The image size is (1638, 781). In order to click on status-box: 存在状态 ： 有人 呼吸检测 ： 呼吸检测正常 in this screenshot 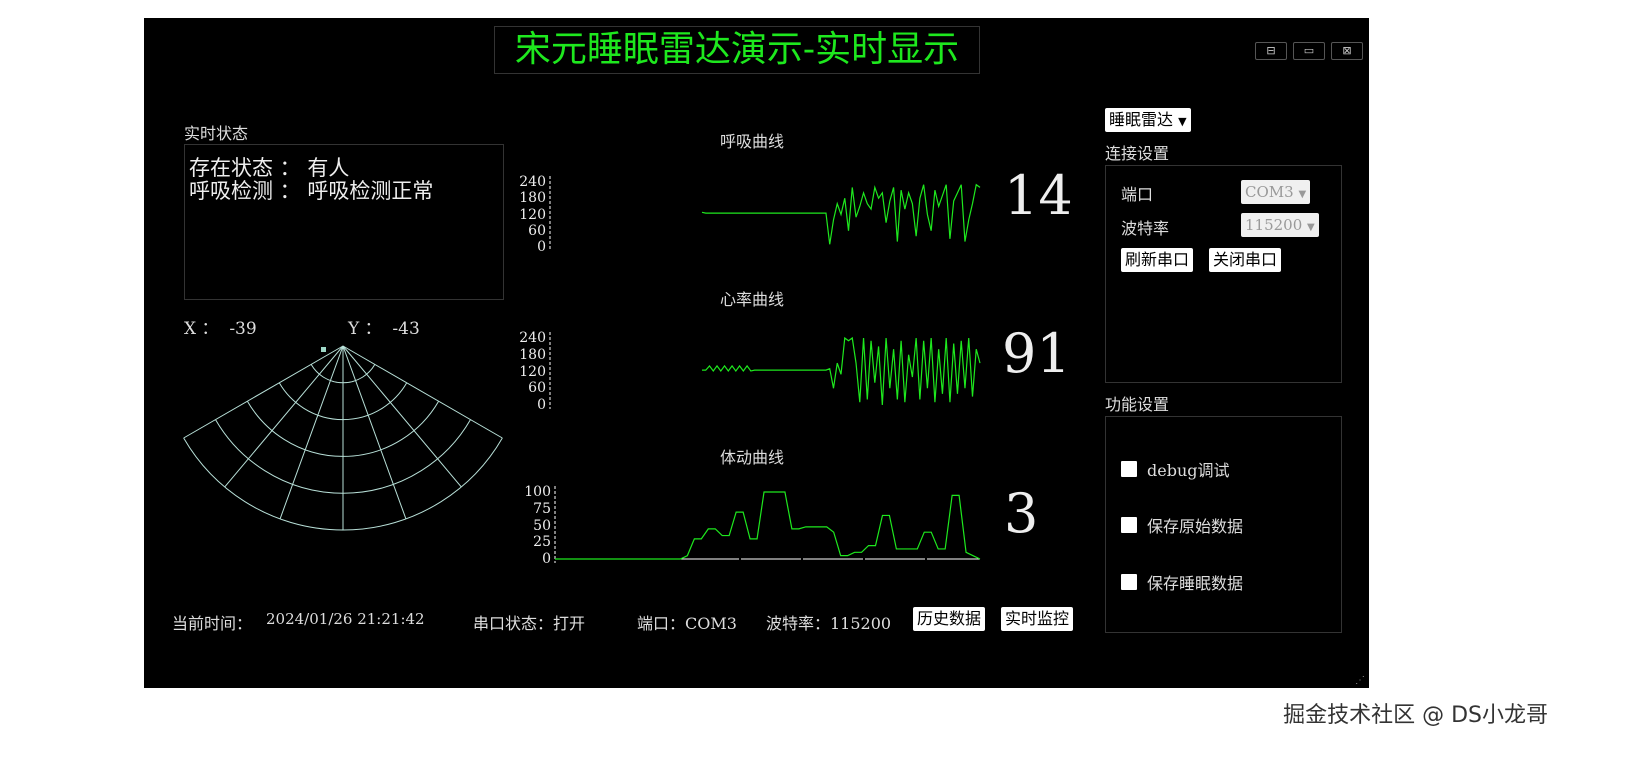, I will do `click(344, 222)`.